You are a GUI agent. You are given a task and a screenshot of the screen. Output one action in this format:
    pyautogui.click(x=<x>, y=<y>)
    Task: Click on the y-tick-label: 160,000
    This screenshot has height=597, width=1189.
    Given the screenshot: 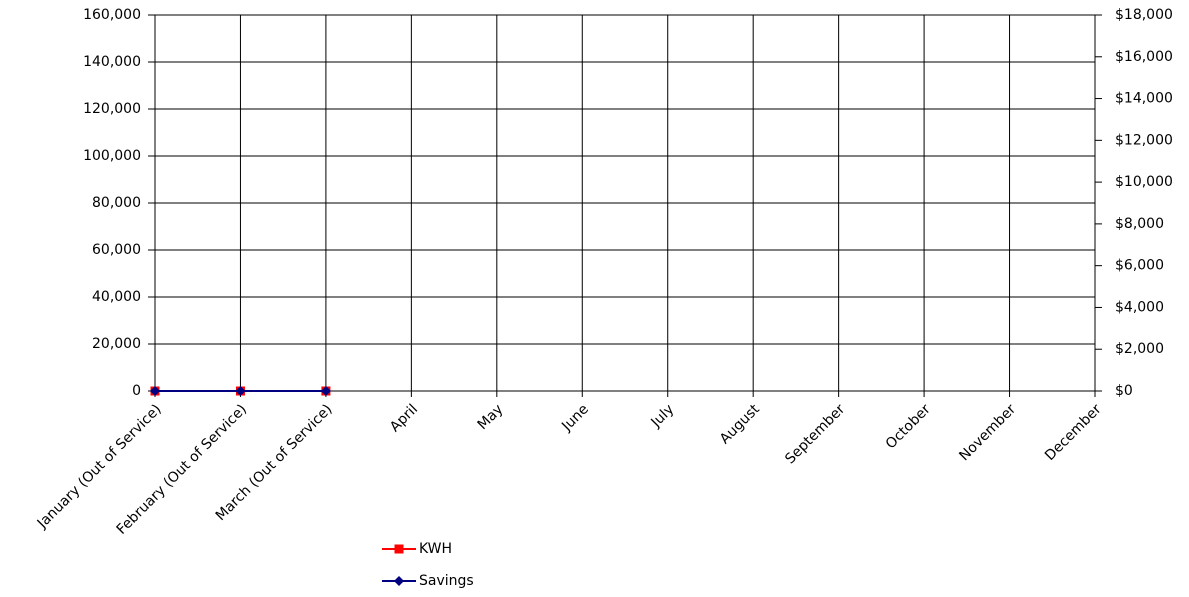 What is the action you would take?
    pyautogui.click(x=112, y=15)
    